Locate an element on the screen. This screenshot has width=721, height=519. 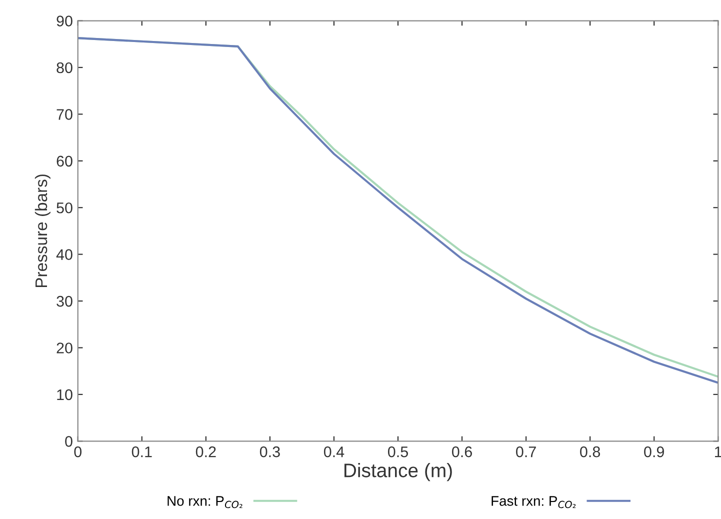
y-tick-label: 50 is located at coordinates (64, 208).